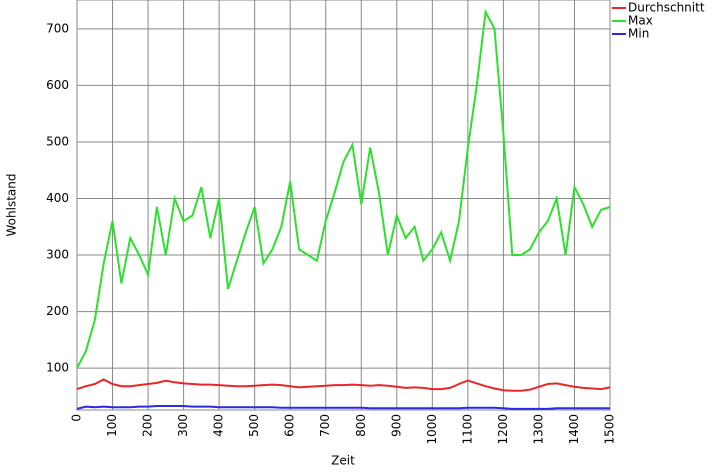 The image size is (715, 473). What do you see at coordinates (290, 425) in the screenshot?
I see `x-tick-label: 600` at bounding box center [290, 425].